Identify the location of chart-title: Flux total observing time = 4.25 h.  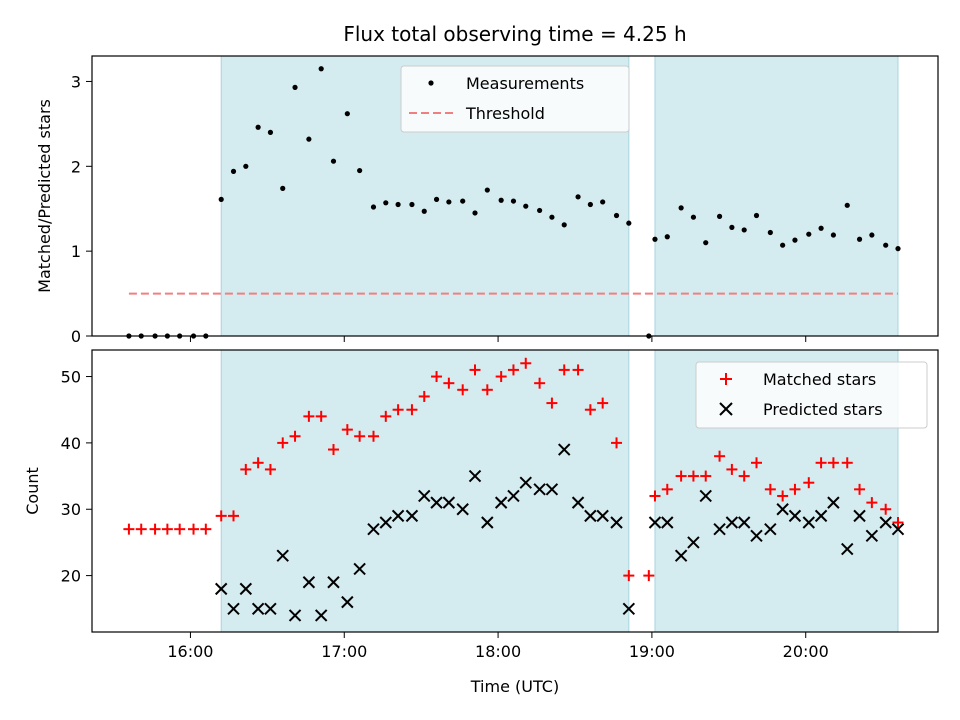
(514, 34).